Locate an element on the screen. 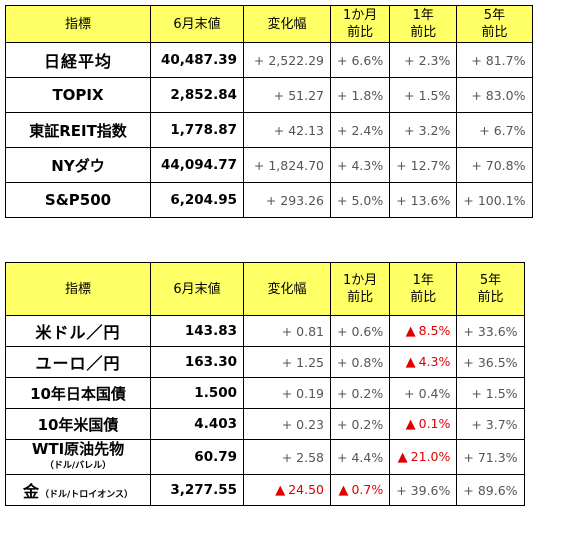 The width and height of the screenshot is (573, 541). row-1year: + 3.2% is located at coordinates (423, 130).